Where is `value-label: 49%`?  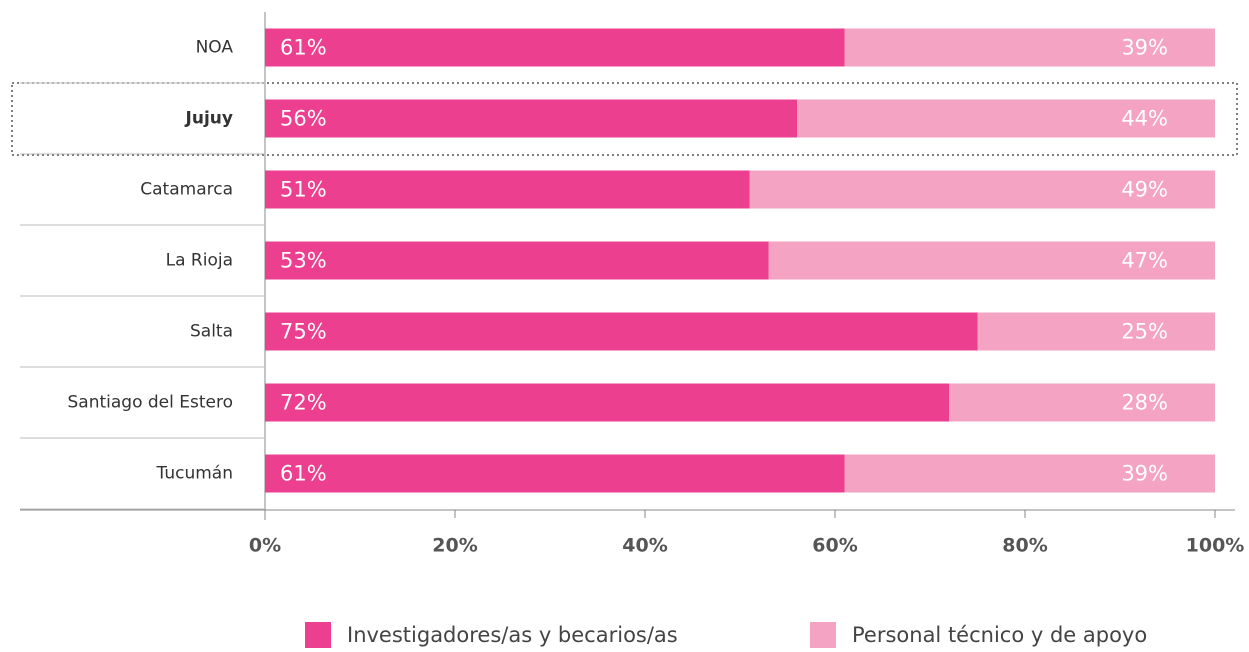
value-label: 49% is located at coordinates (1144, 190).